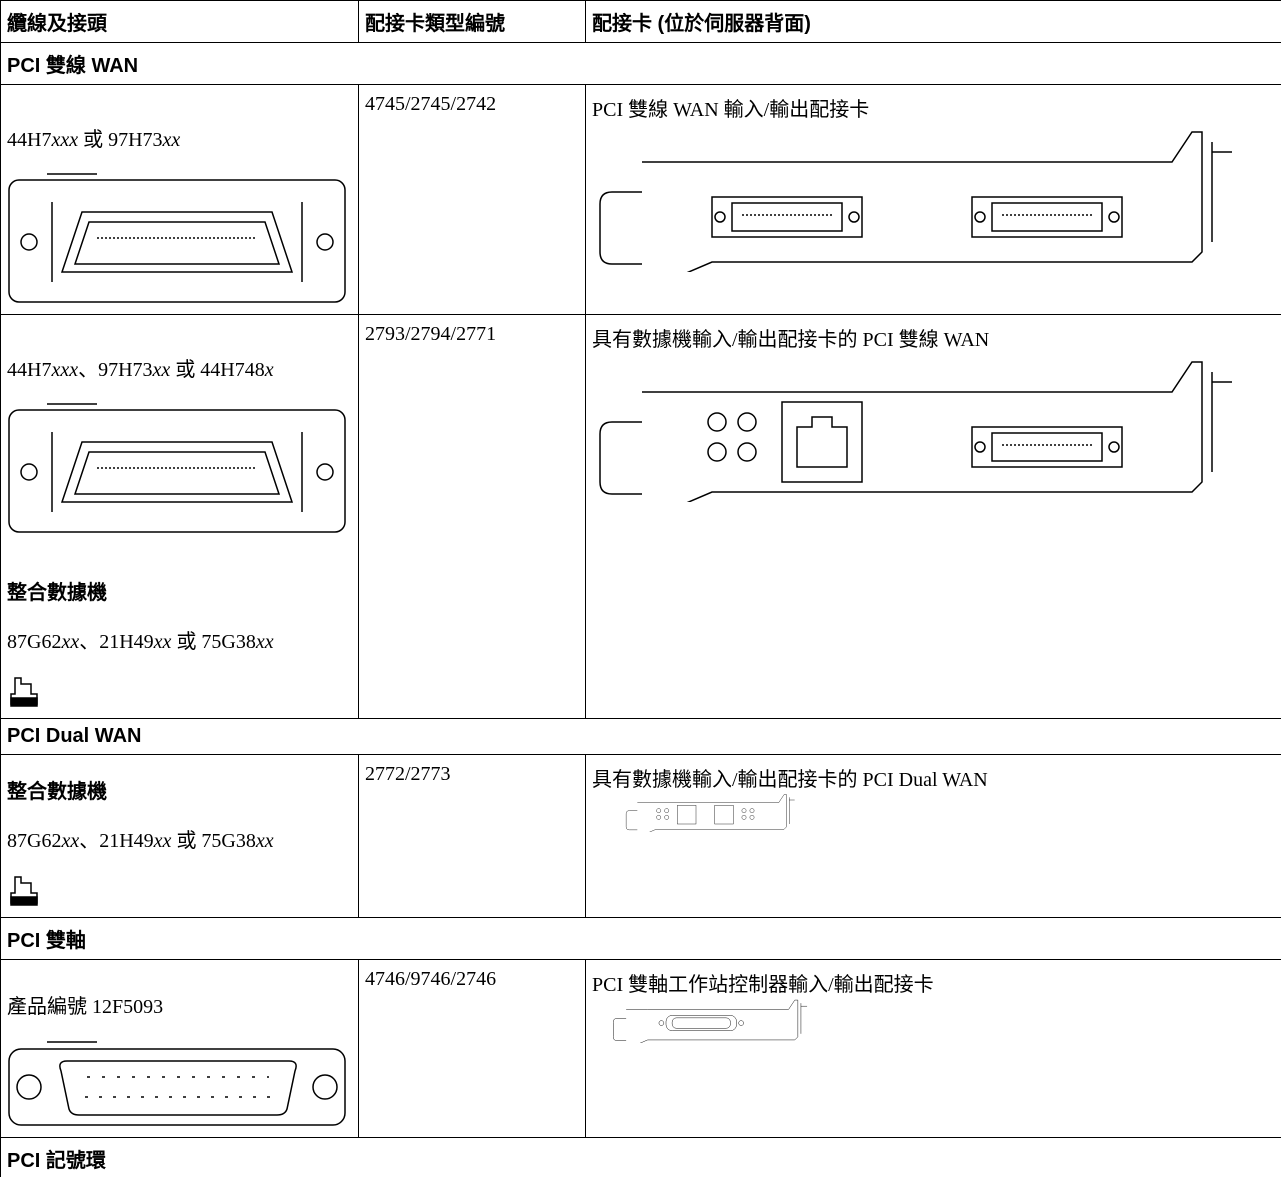  Describe the element at coordinates (933, 836) in the screenshot. I see `adapter-cell: 具有數據機輸入/輸出配接卡的 PCI Dual WAN` at that location.